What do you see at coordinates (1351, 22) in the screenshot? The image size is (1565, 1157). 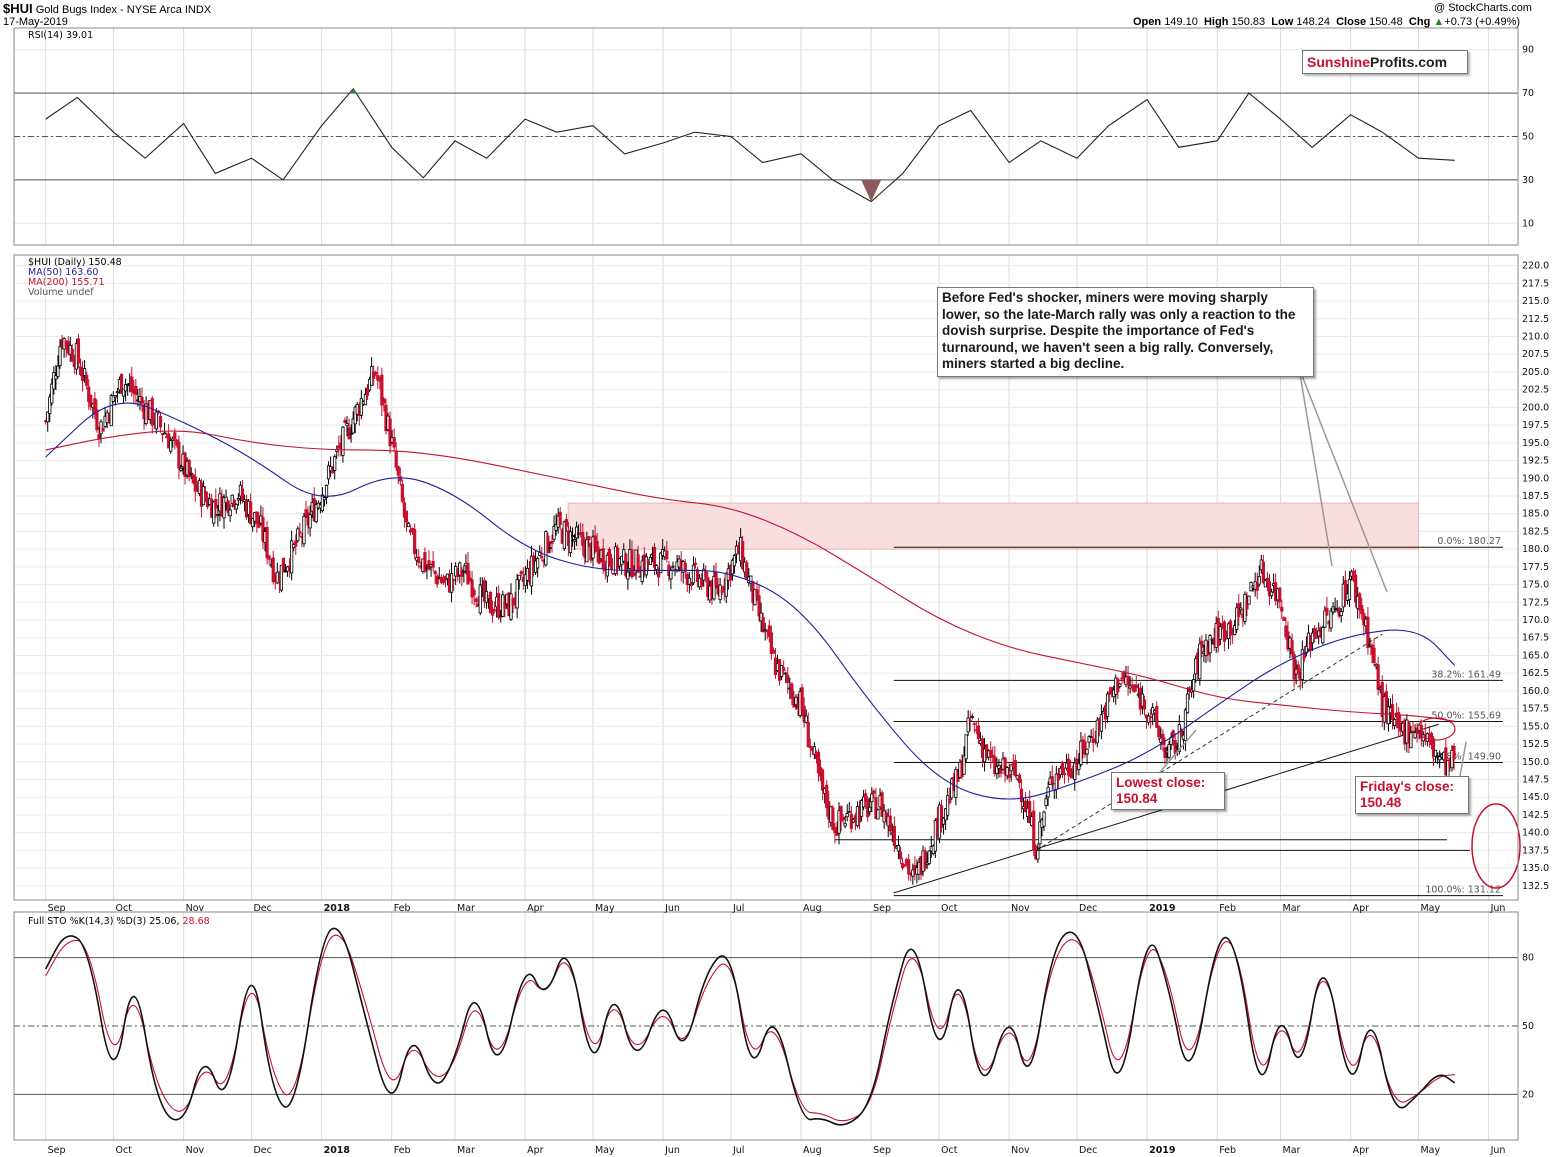 I see `close-label: Close` at bounding box center [1351, 22].